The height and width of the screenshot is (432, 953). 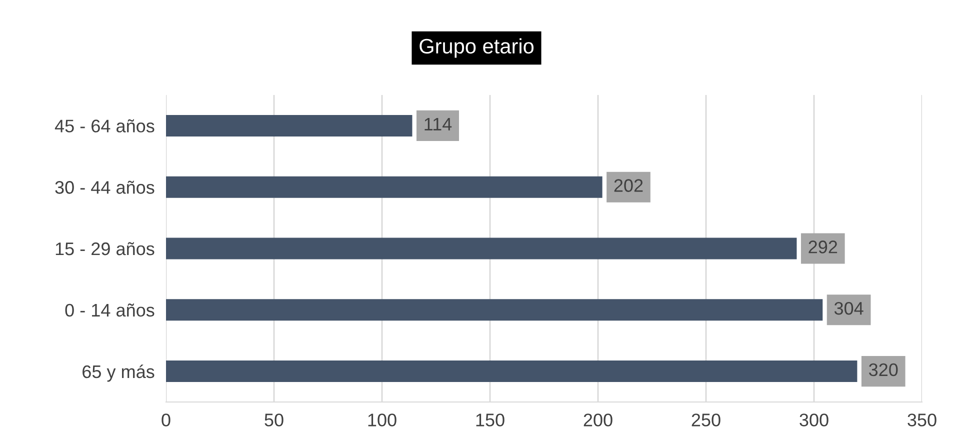 I want to click on x-tick-label: 350, so click(x=922, y=420).